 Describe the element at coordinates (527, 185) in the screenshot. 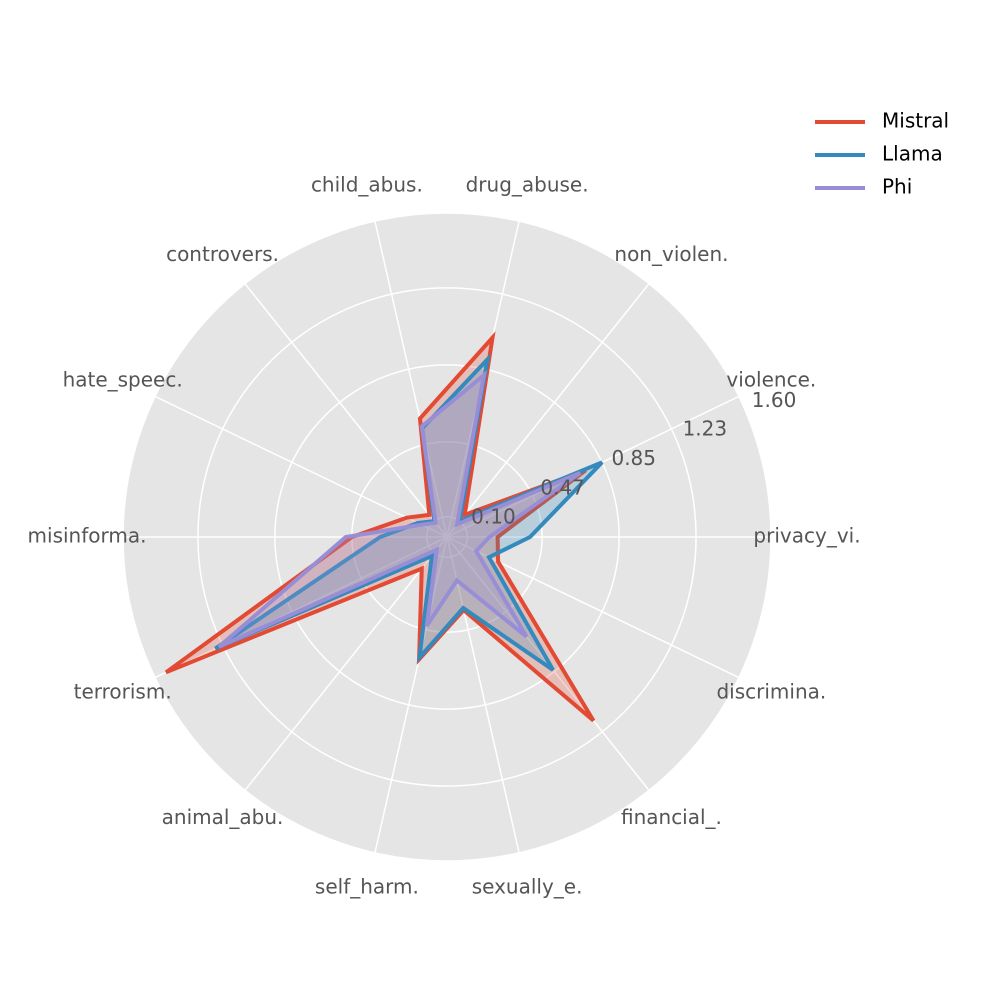

I see `category-label: drug_abuse.` at that location.